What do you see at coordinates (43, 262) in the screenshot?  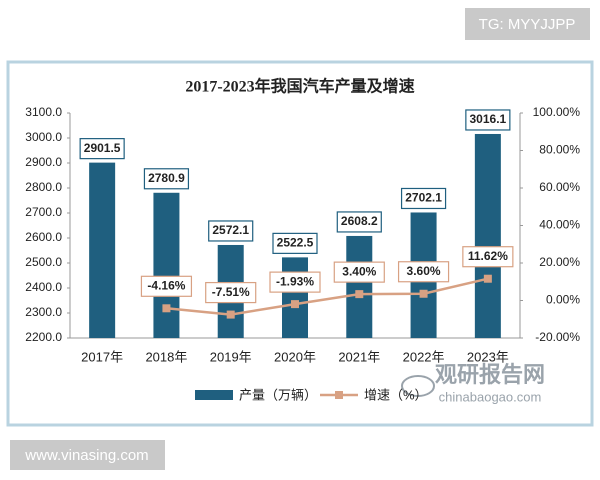 I see `y-tick-label: 2500.0` at bounding box center [43, 262].